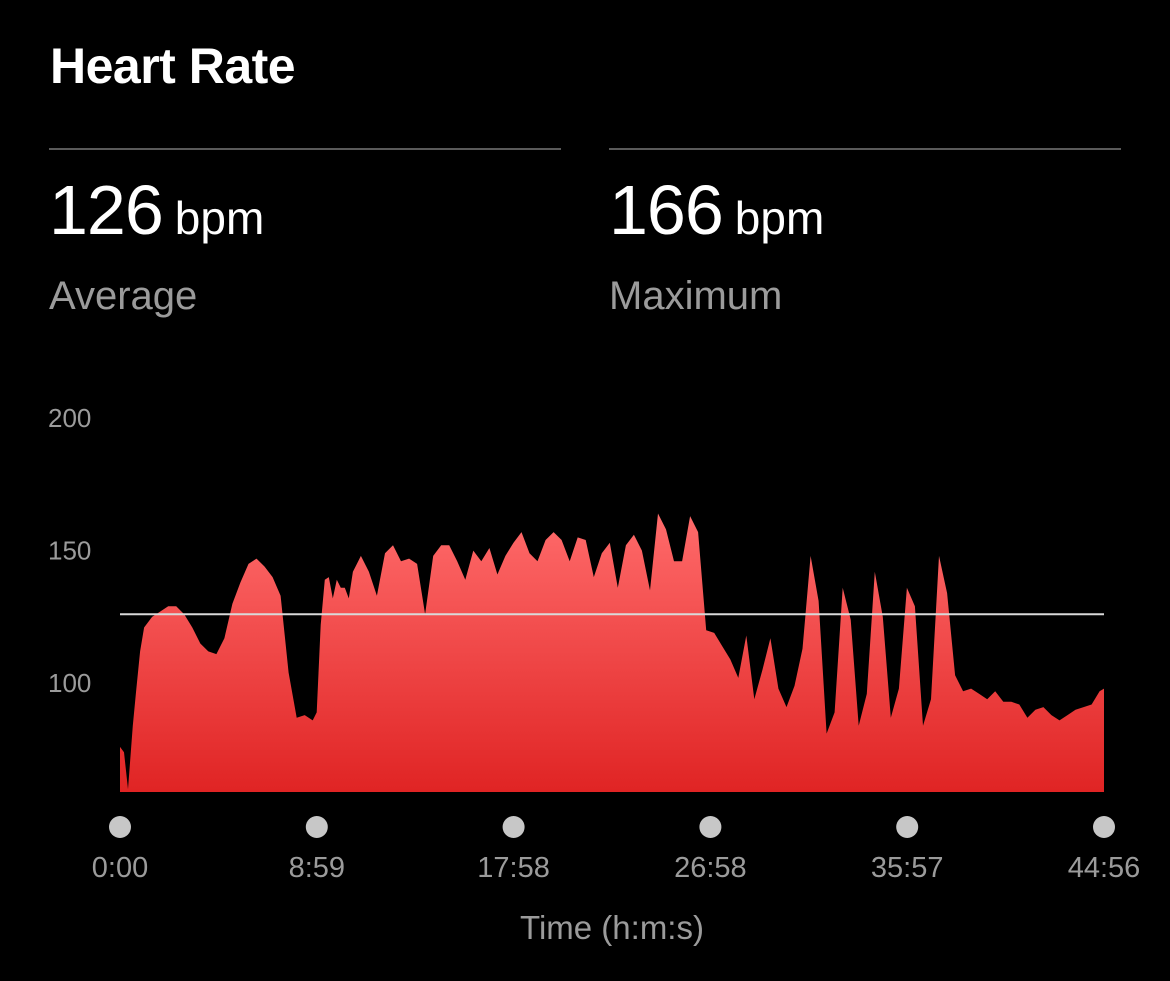 The width and height of the screenshot is (1170, 981). Describe the element at coordinates (69, 418) in the screenshot. I see `y-tick-label: 200` at that location.